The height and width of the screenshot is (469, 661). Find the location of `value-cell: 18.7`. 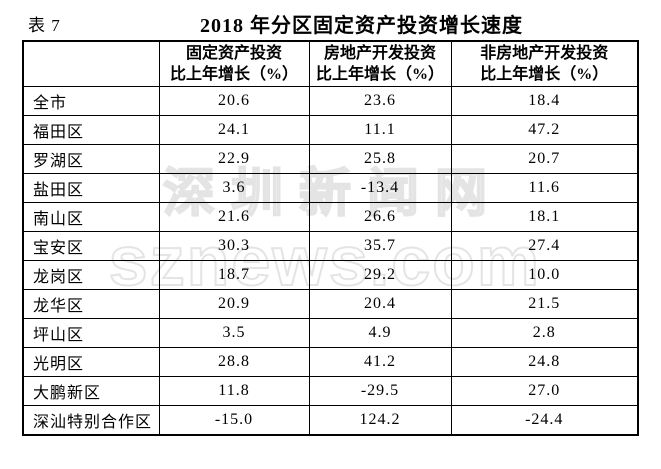

value-cell: 18.7 is located at coordinates (234, 275).